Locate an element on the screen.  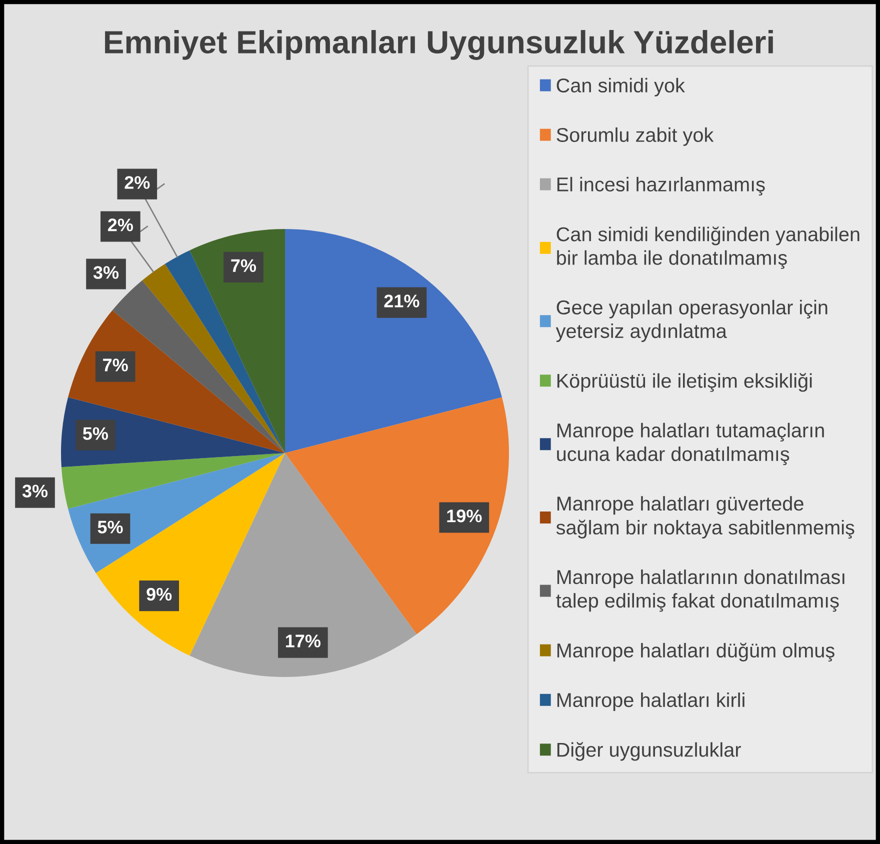
data-label: 9% is located at coordinates (159, 594).